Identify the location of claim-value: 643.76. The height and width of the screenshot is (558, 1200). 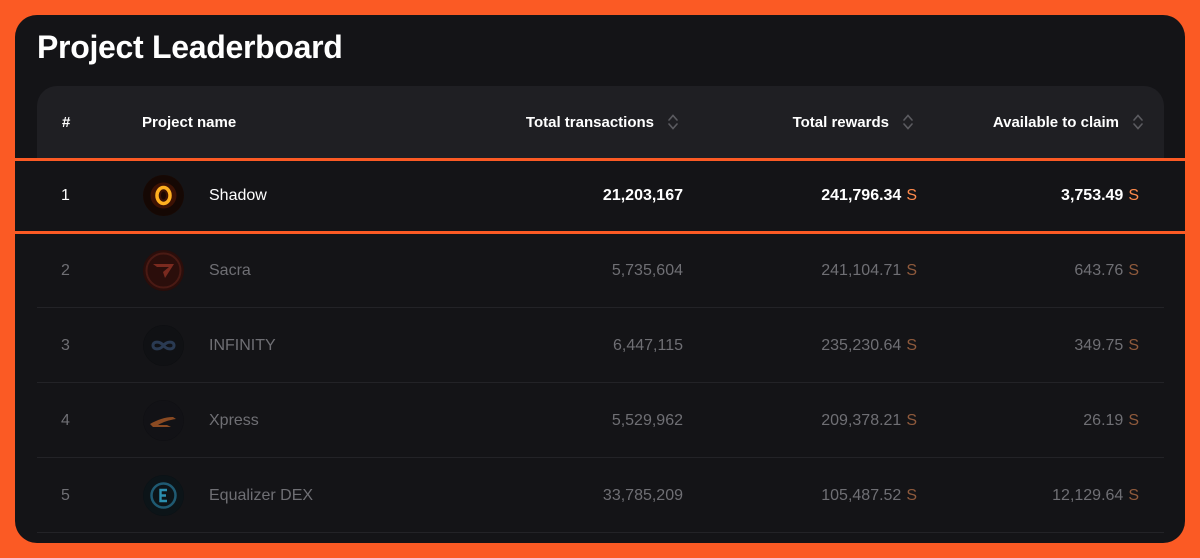
(1099, 270).